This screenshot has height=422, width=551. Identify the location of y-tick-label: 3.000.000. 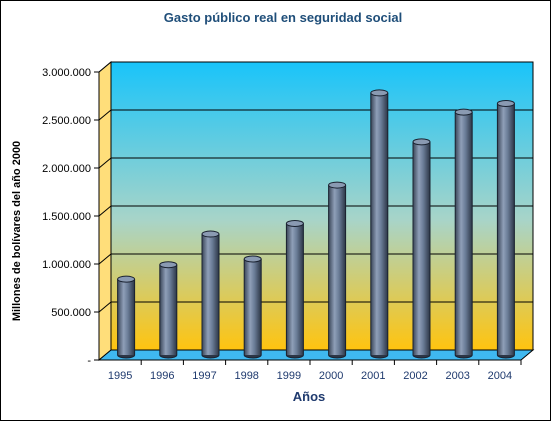
(66, 73).